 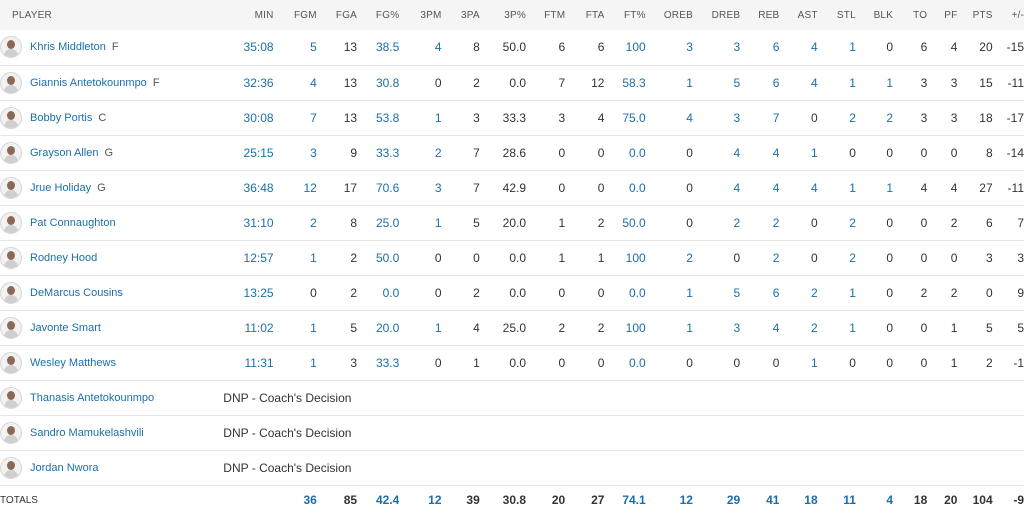 What do you see at coordinates (64, 257) in the screenshot?
I see `player-name-link: Rodney Hood` at bounding box center [64, 257].